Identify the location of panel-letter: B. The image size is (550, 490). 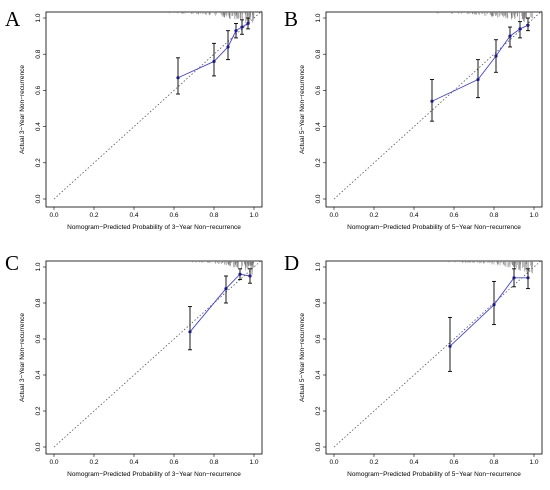
(291, 19).